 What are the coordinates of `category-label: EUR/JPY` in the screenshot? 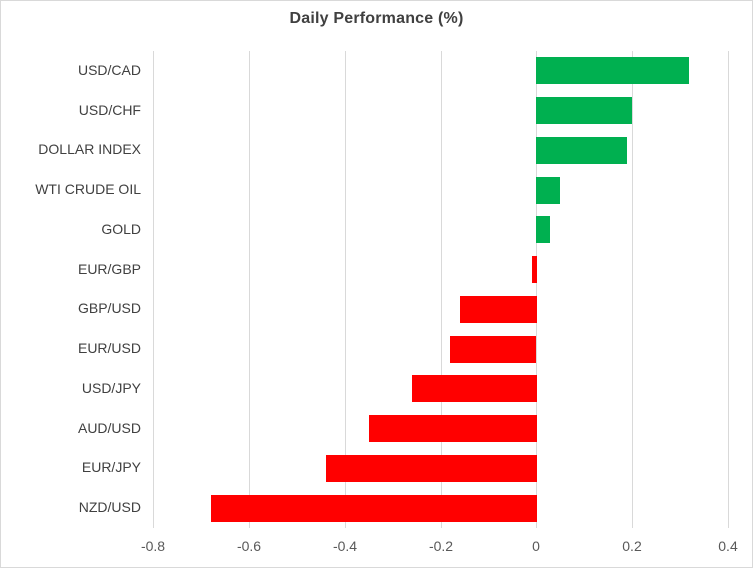 It's located at (111, 467).